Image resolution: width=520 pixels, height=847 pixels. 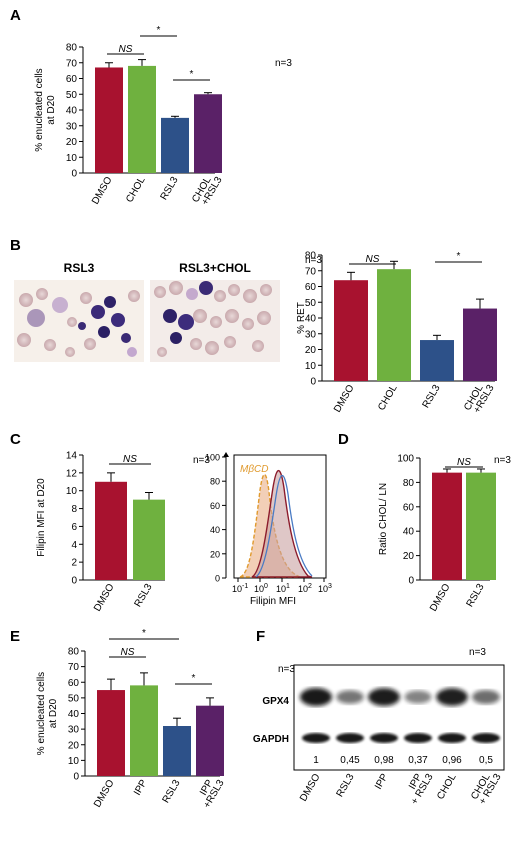 I want to click on panel-label-f: F, so click(x=260, y=636).